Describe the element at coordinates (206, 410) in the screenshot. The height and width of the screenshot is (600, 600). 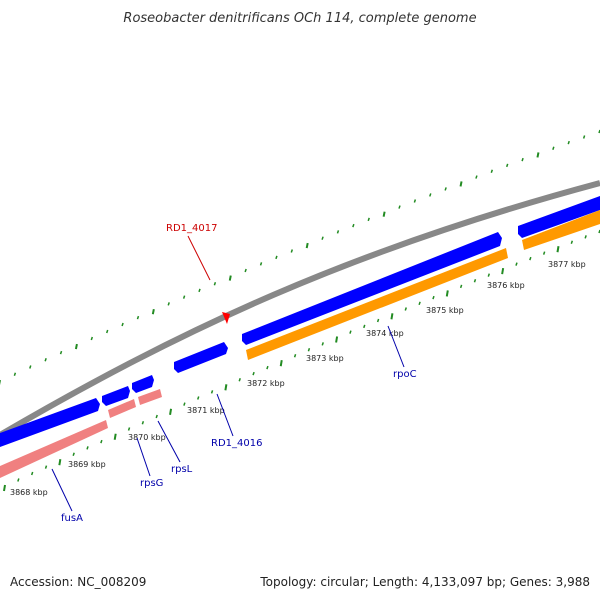
I see `tick-label: 3871 kbp` at that location.